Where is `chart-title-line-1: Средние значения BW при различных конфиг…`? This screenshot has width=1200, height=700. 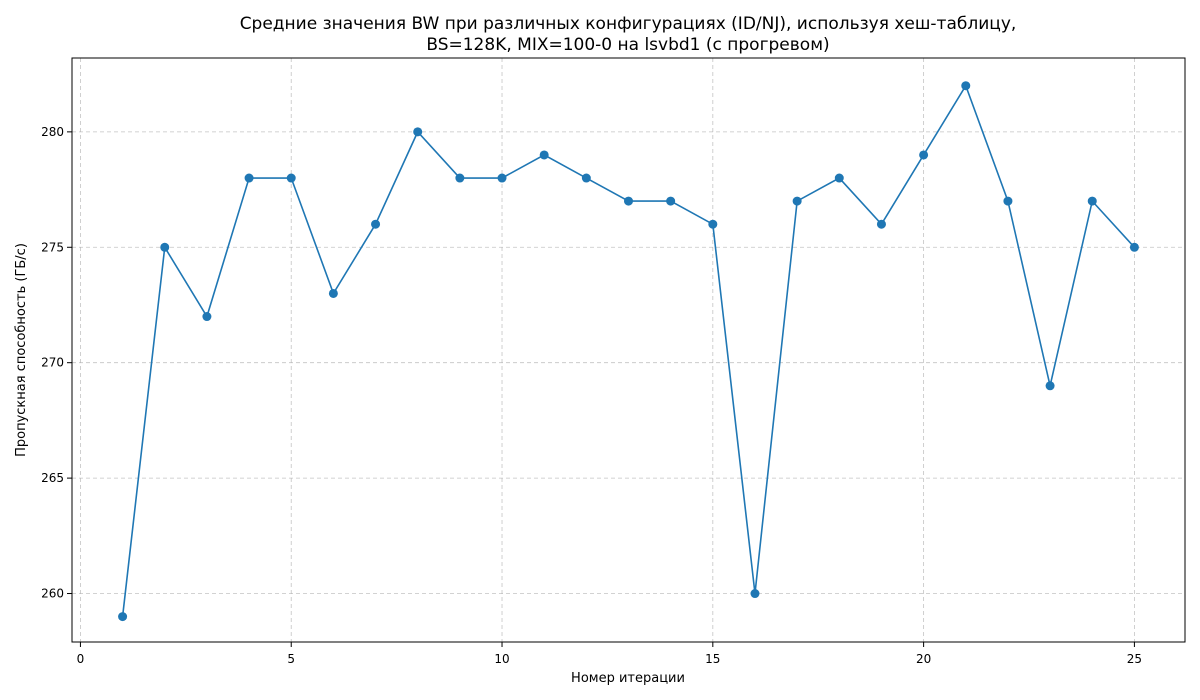 chart-title-line-1: Средние значения BW при различных конфиг… is located at coordinates (628, 24).